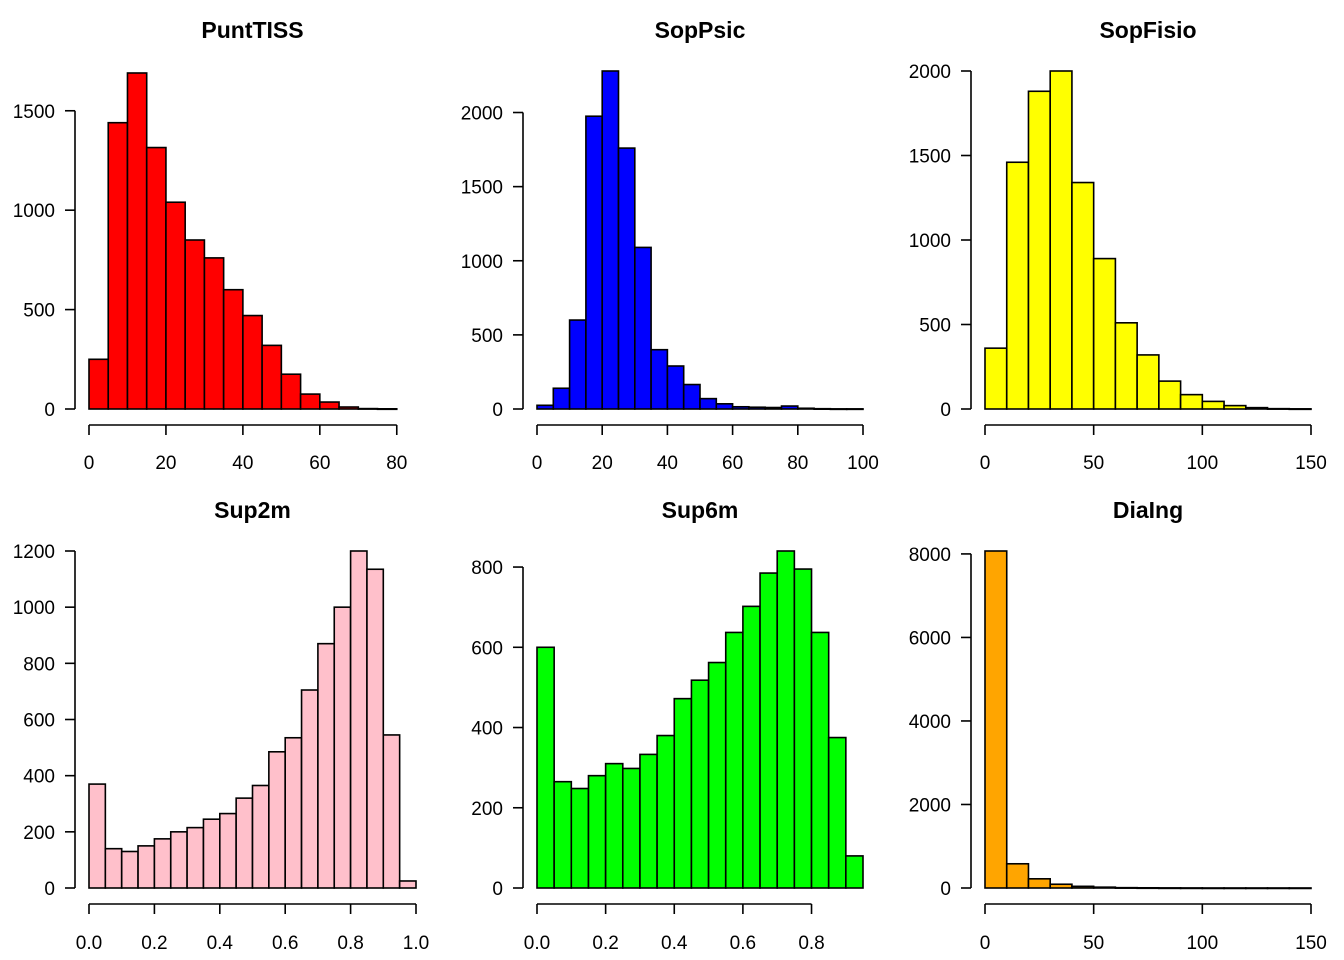 The width and height of the screenshot is (1344, 960). What do you see at coordinates (242, 463) in the screenshot?
I see `x-tick-label: 40` at bounding box center [242, 463].